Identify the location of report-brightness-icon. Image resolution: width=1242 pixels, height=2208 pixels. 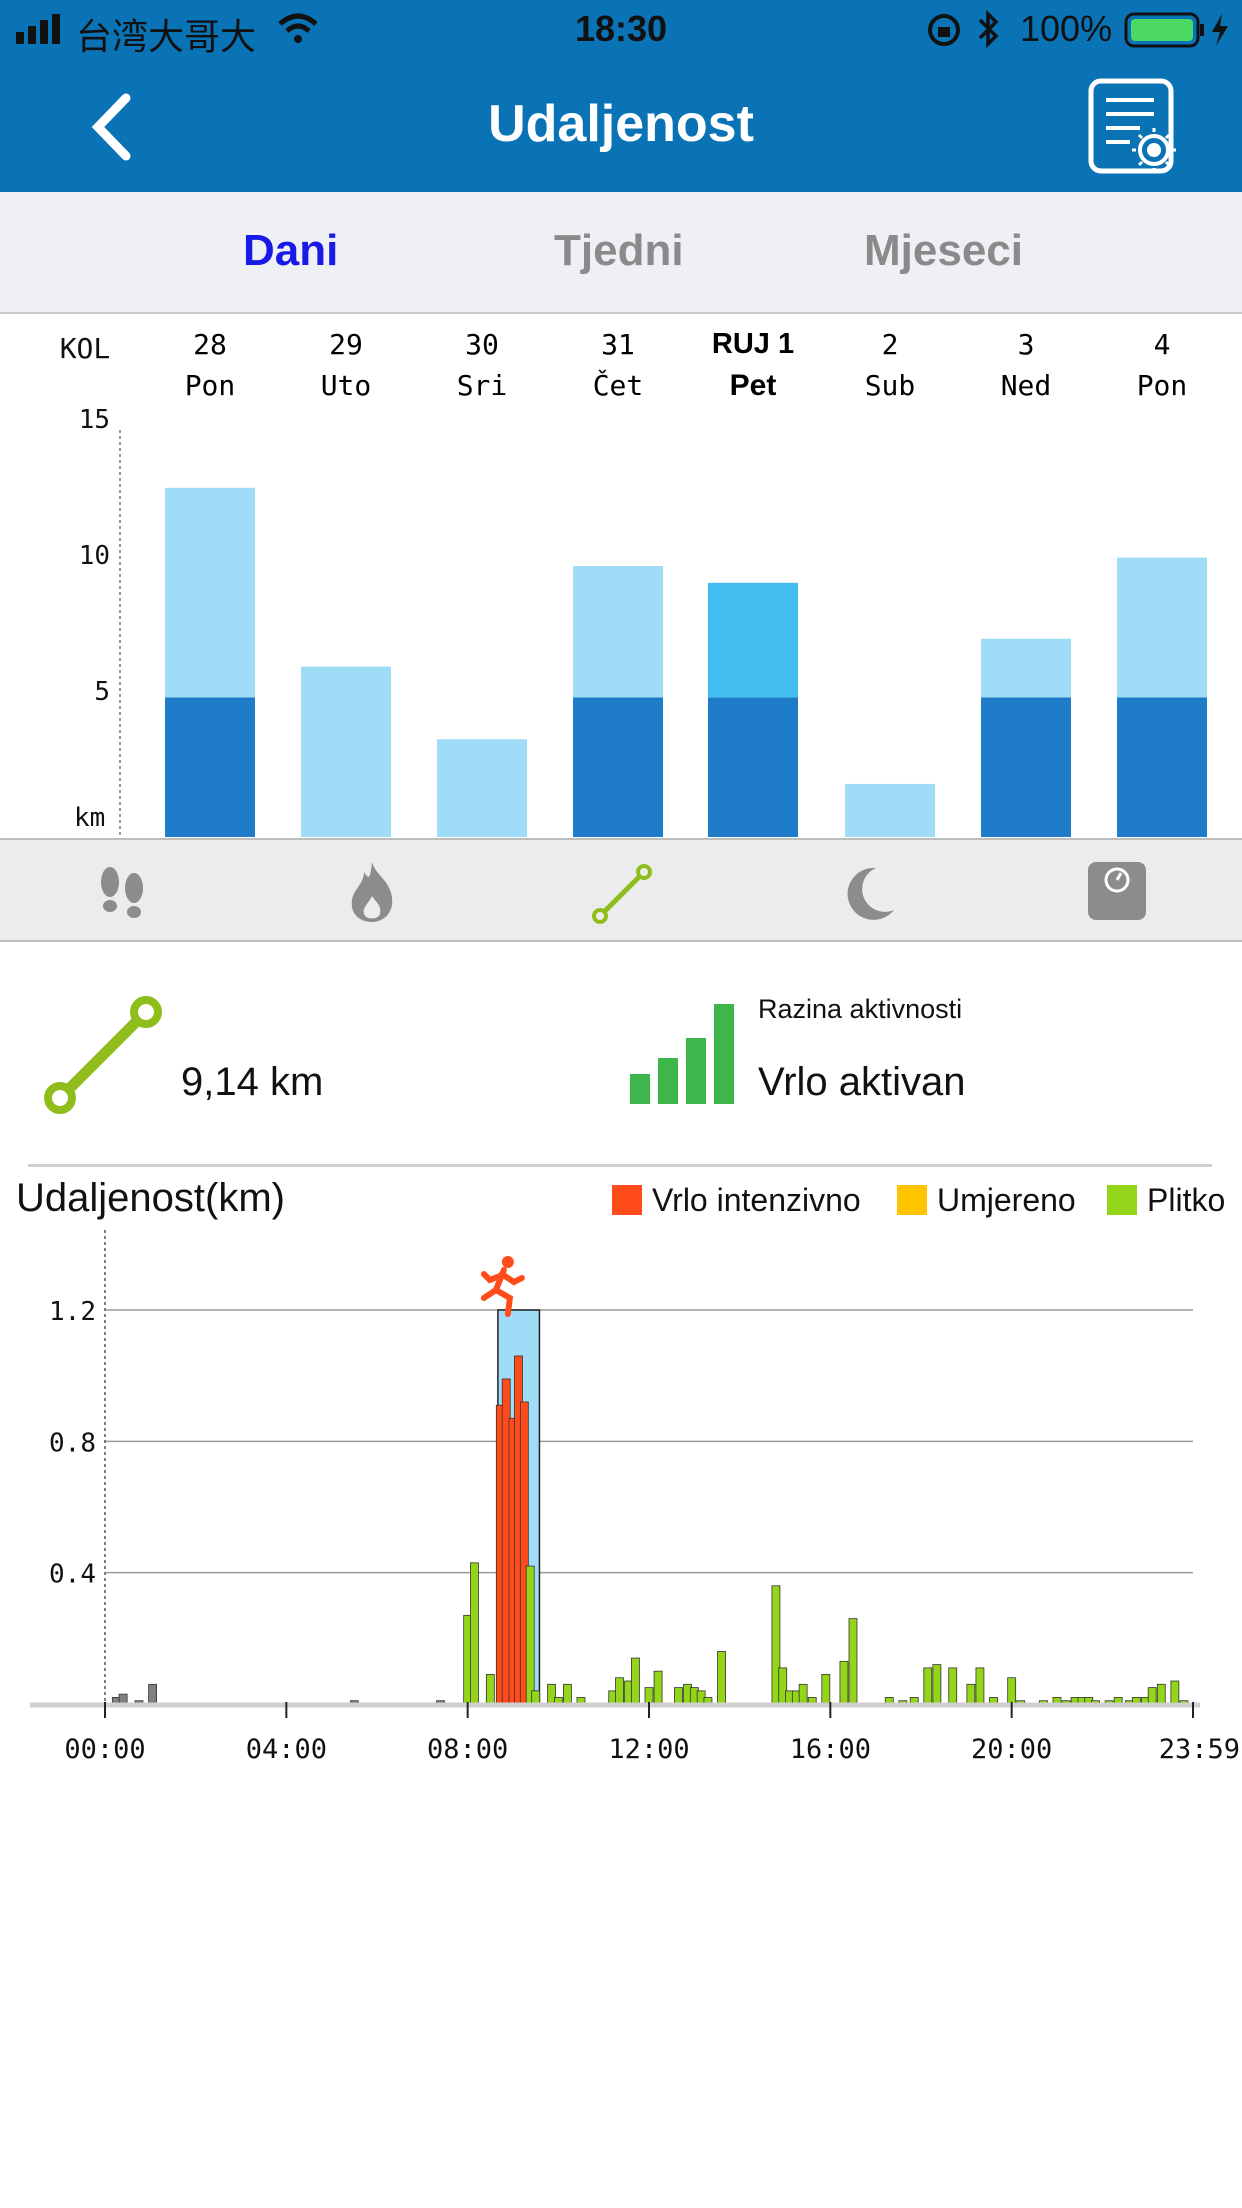
(1132, 126).